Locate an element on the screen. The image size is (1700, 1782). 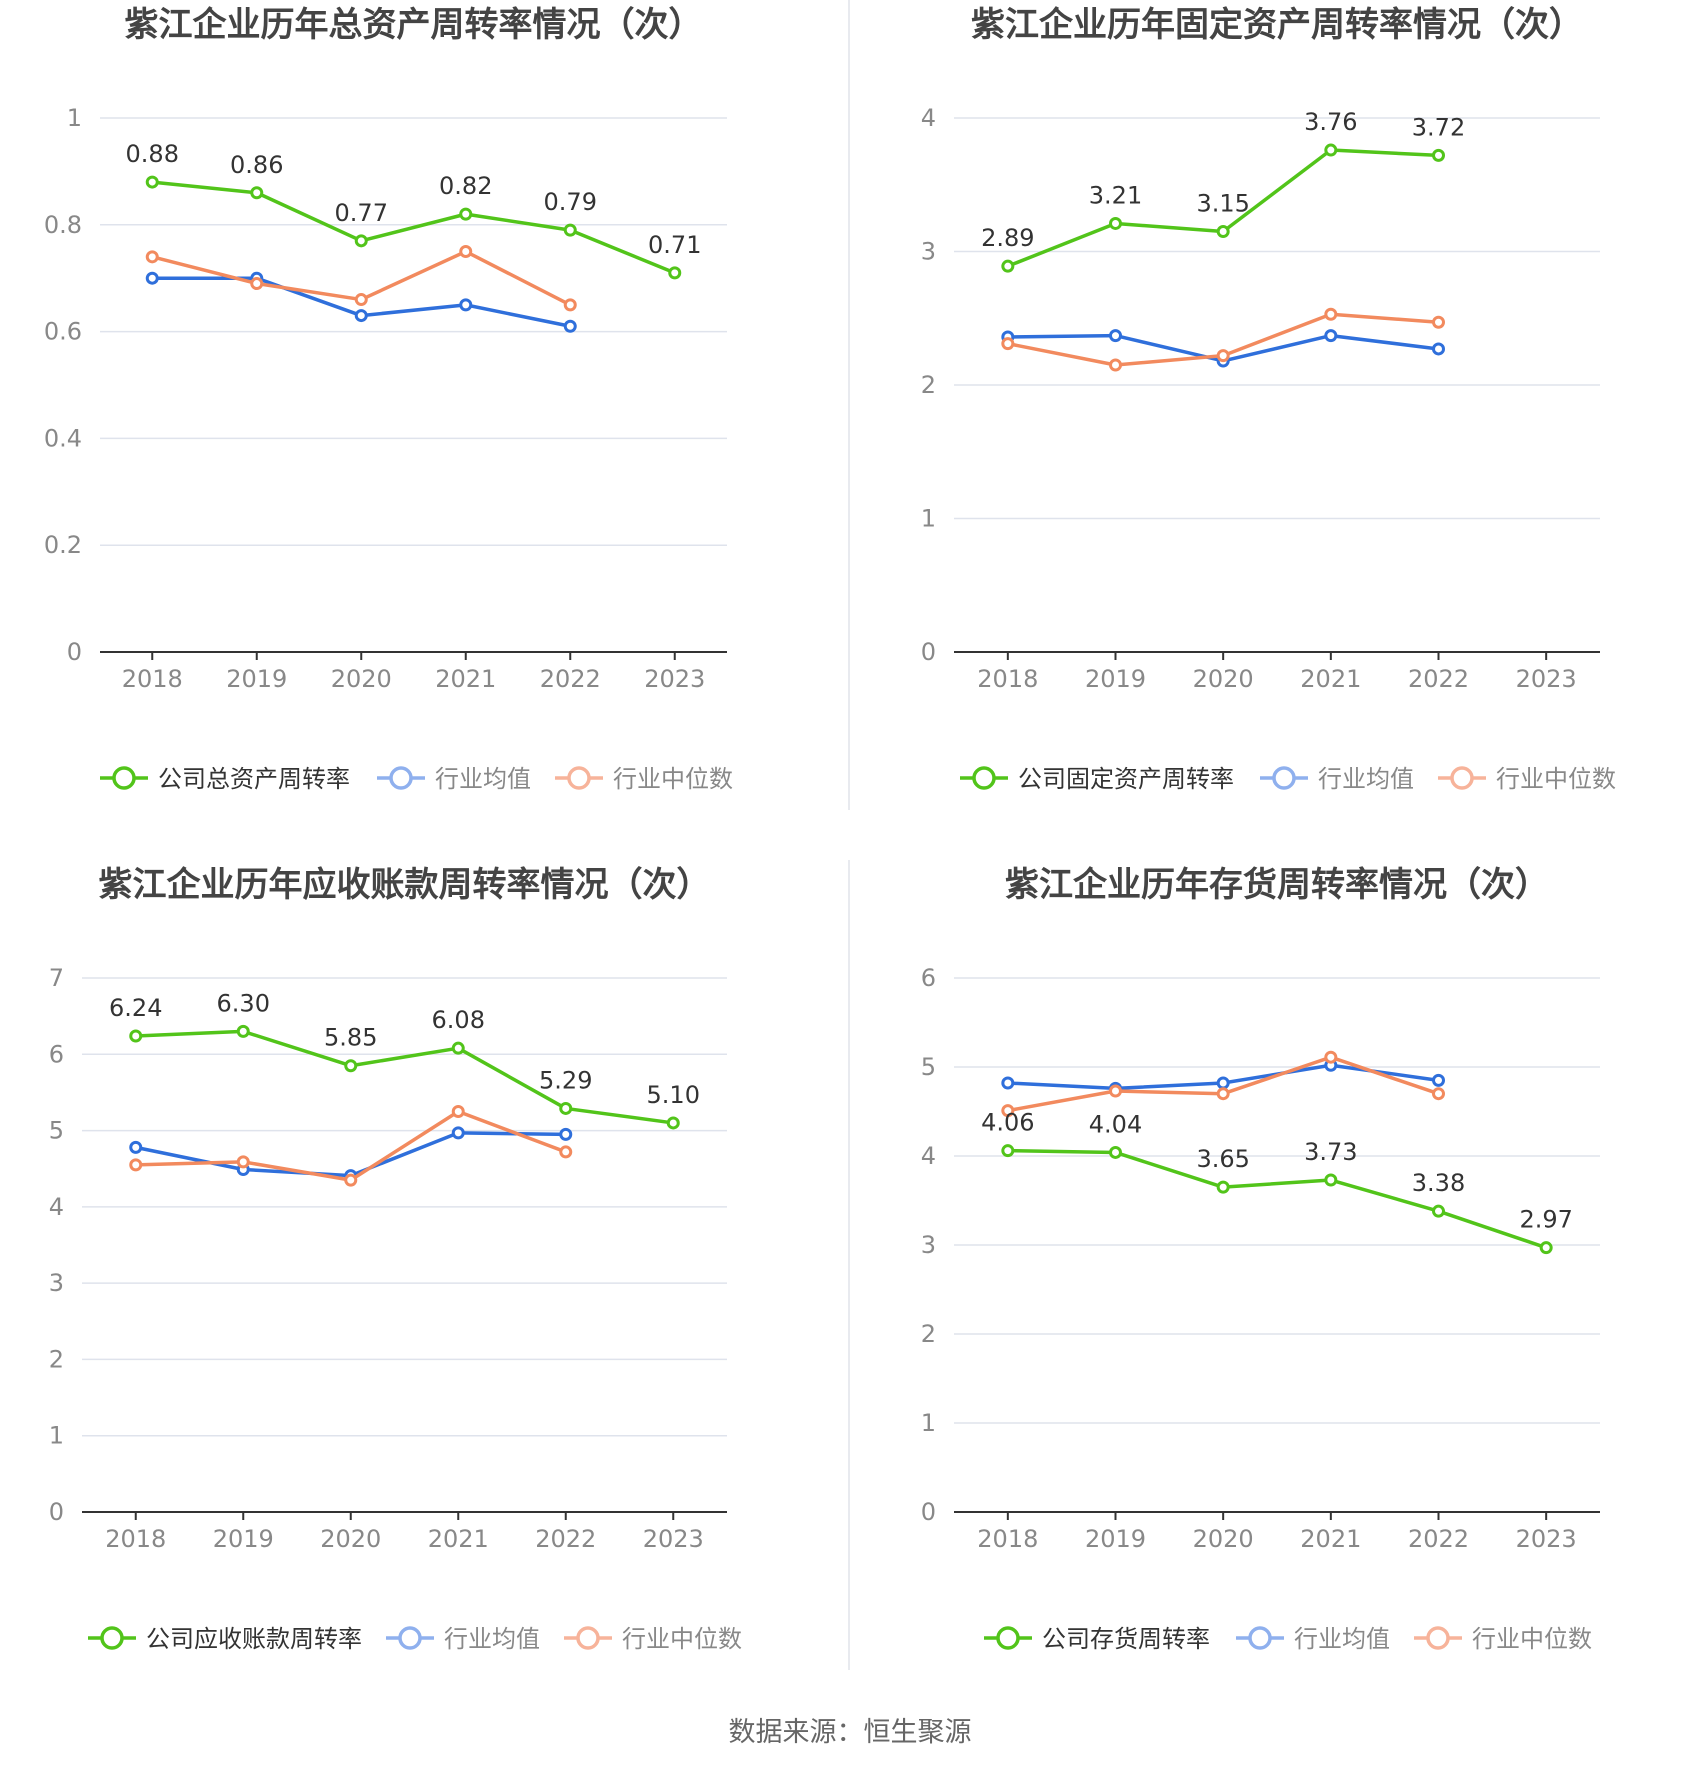
data-label: 0.79 is located at coordinates (570, 202).